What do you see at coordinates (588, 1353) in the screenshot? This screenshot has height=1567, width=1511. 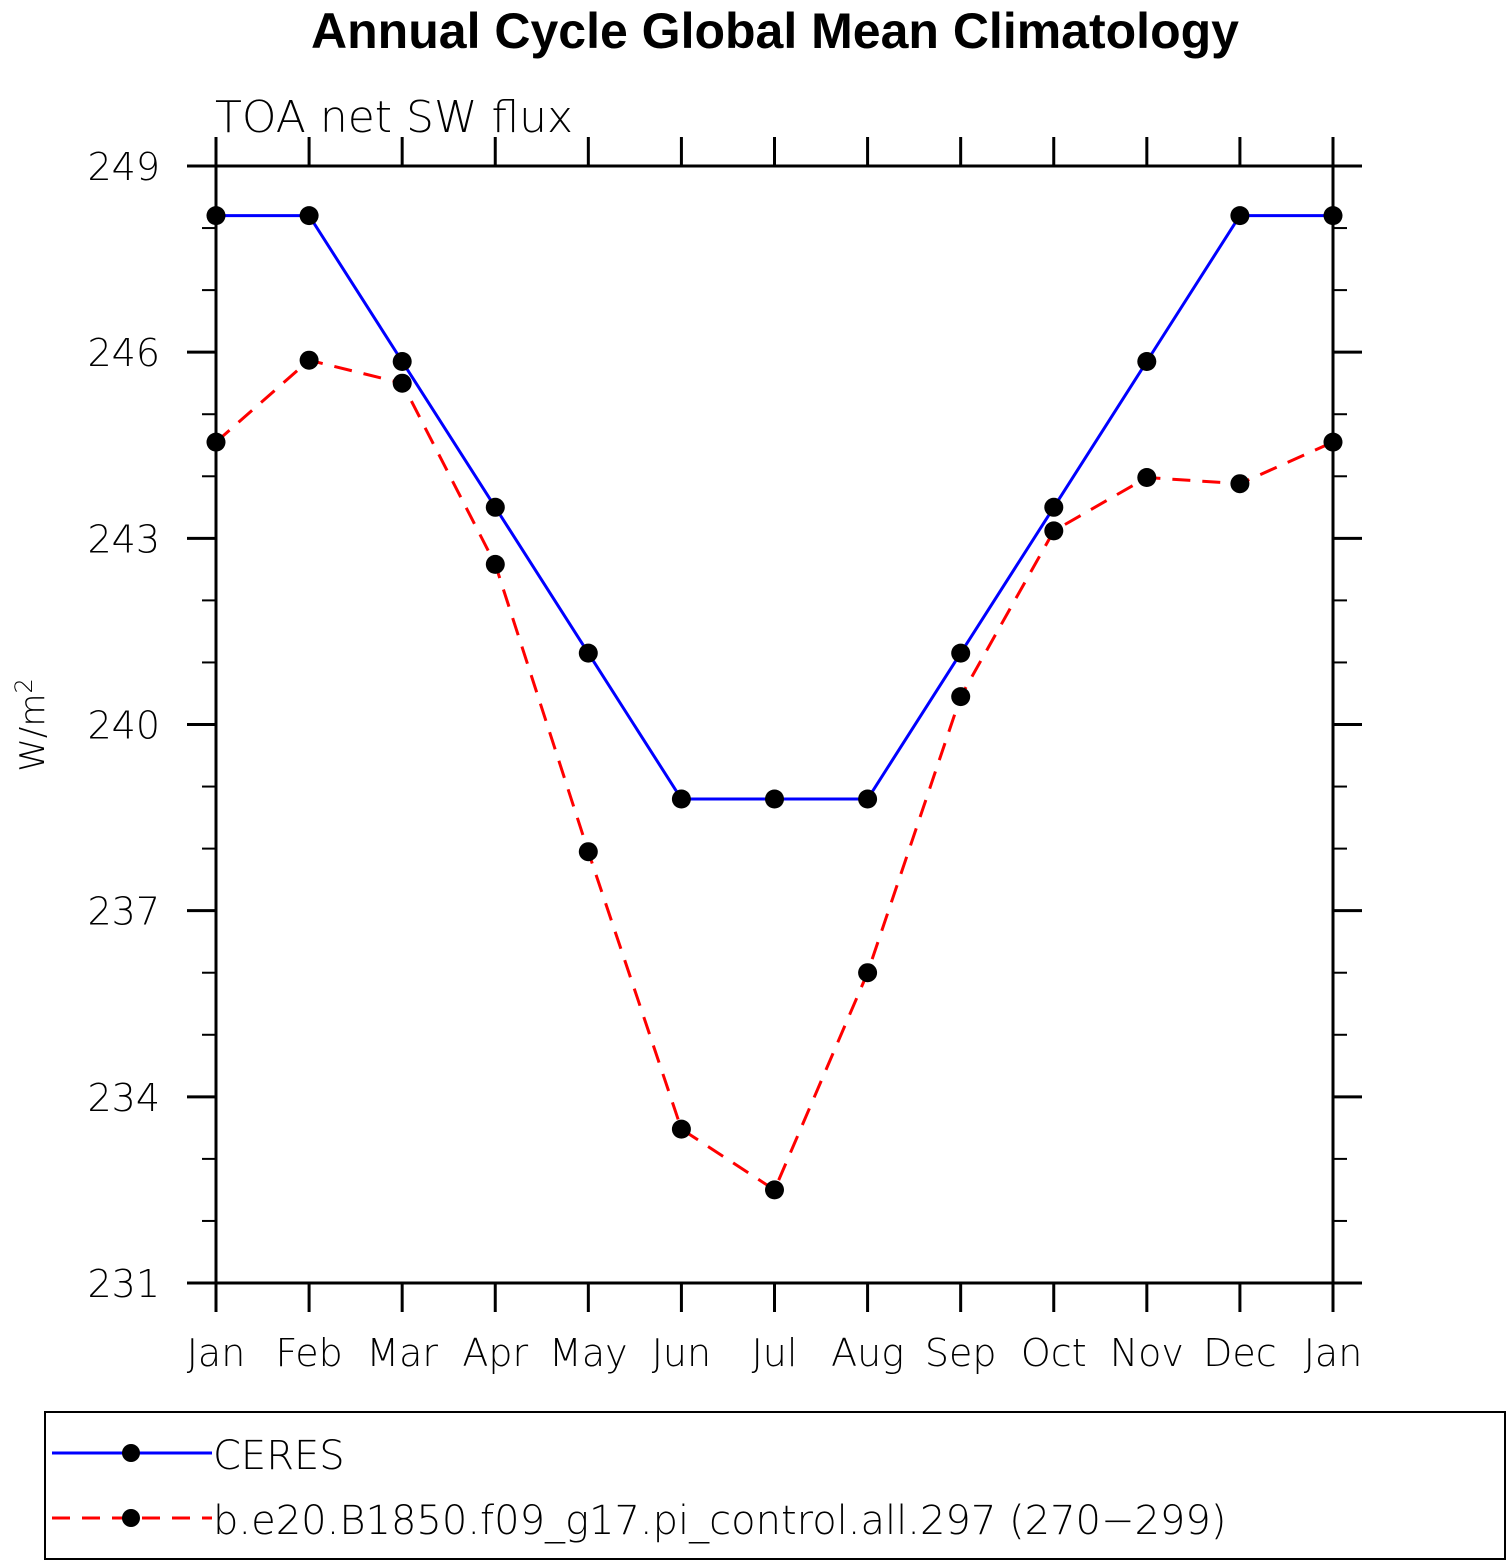 I see `x-tick-label: May` at bounding box center [588, 1353].